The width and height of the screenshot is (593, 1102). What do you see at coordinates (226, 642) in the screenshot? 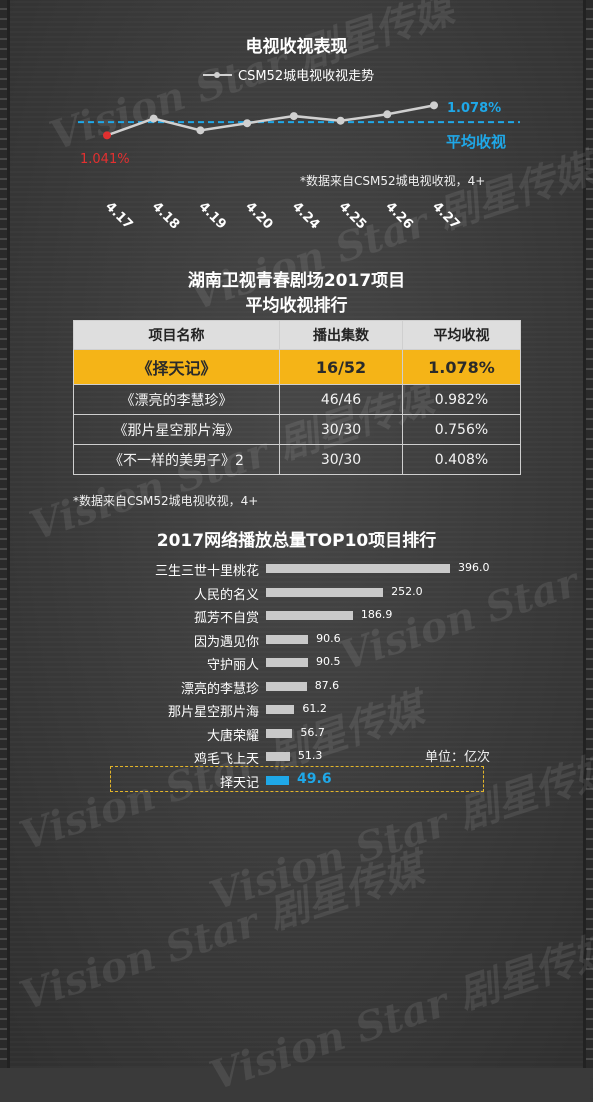
I see `bar-category-label: 因为遇见你` at bounding box center [226, 642].